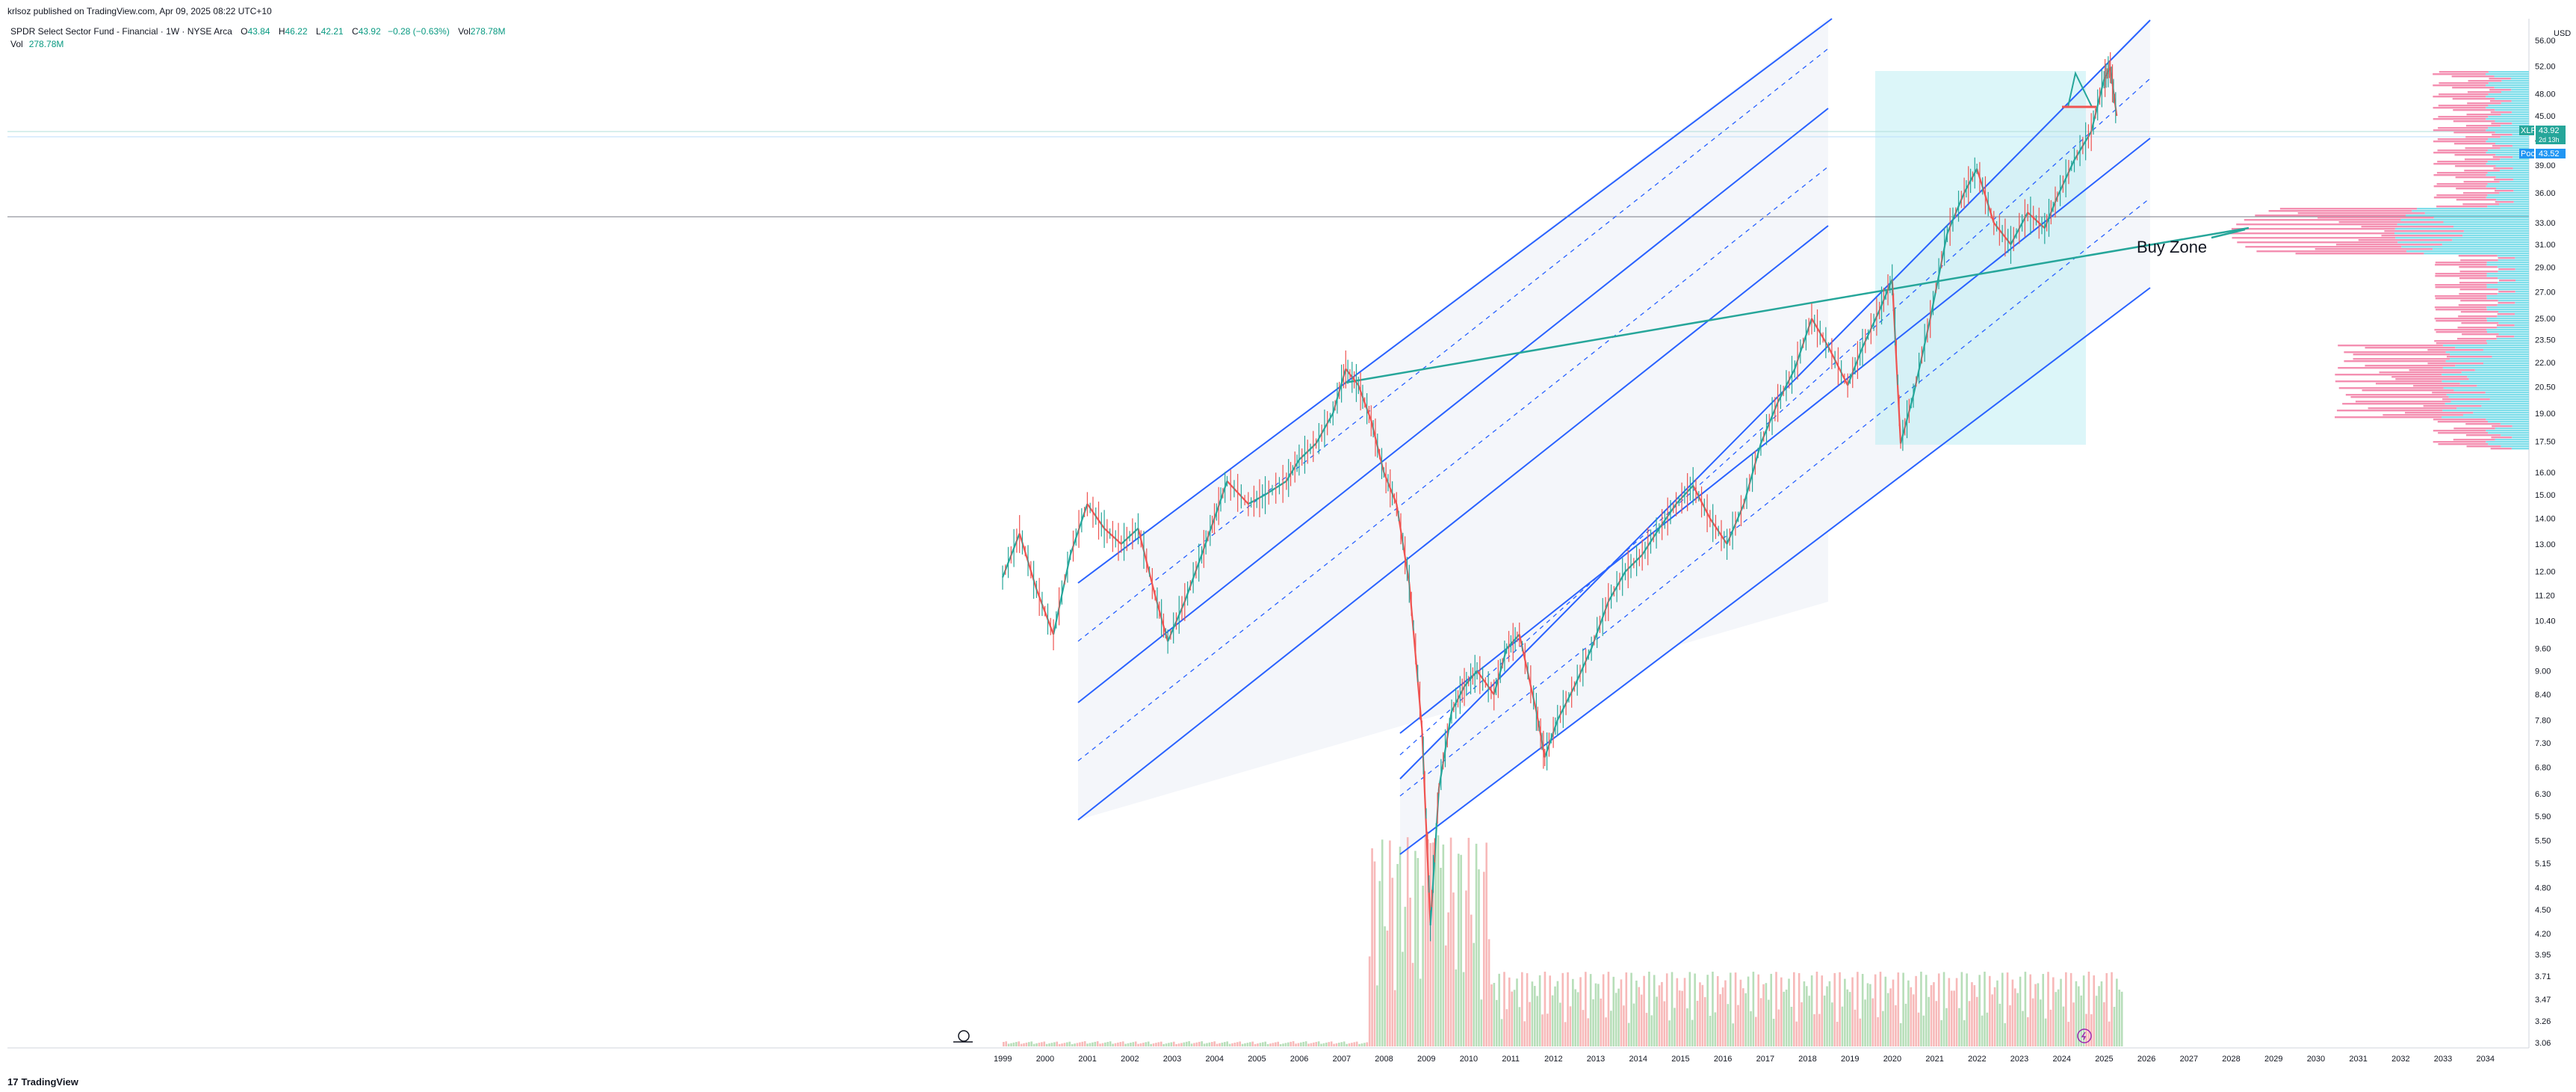 The width and height of the screenshot is (2576, 1092). What do you see at coordinates (2545, 544) in the screenshot?
I see `y-tick-label: 13.00` at bounding box center [2545, 544].